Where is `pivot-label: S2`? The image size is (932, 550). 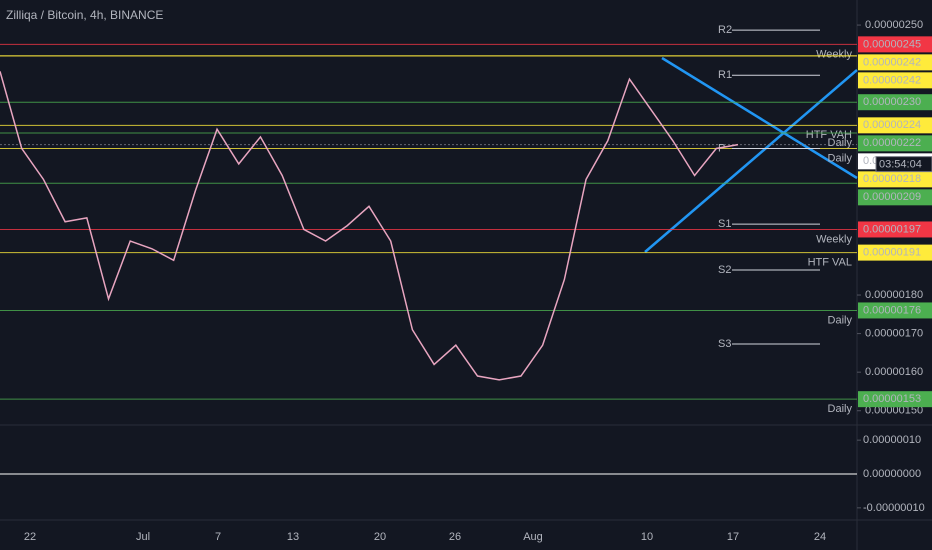 pivot-label: S2 is located at coordinates (724, 270).